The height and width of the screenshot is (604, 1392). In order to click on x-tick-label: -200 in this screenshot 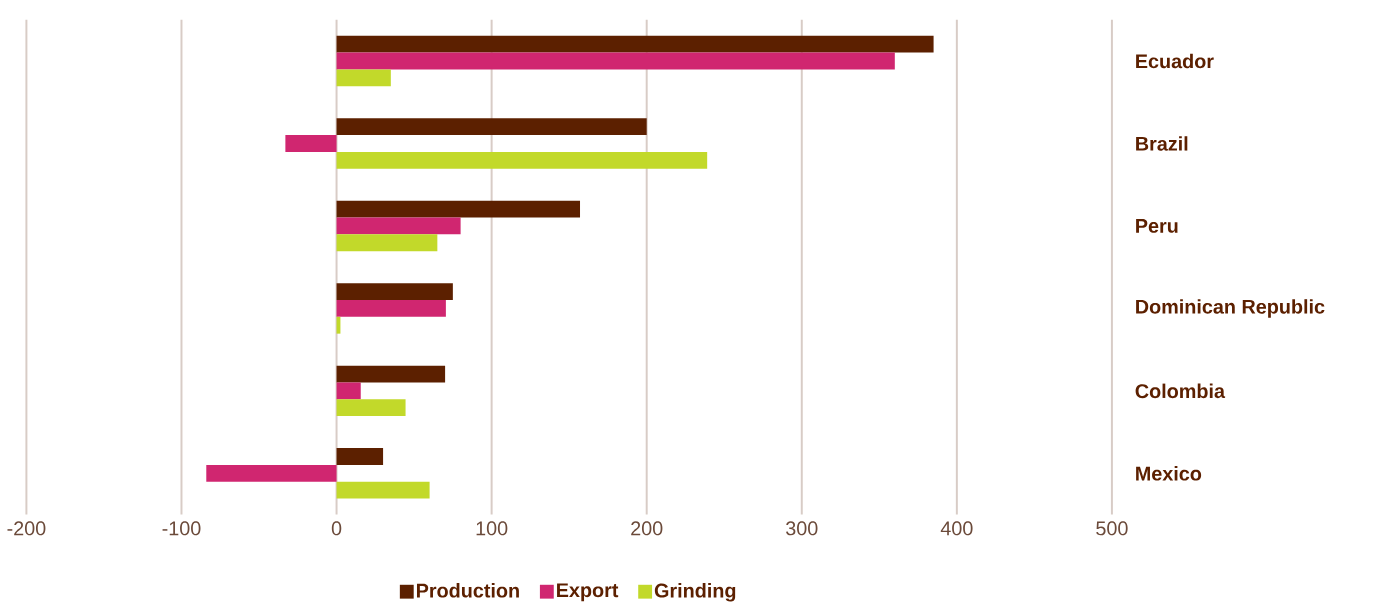, I will do `click(26, 528)`.